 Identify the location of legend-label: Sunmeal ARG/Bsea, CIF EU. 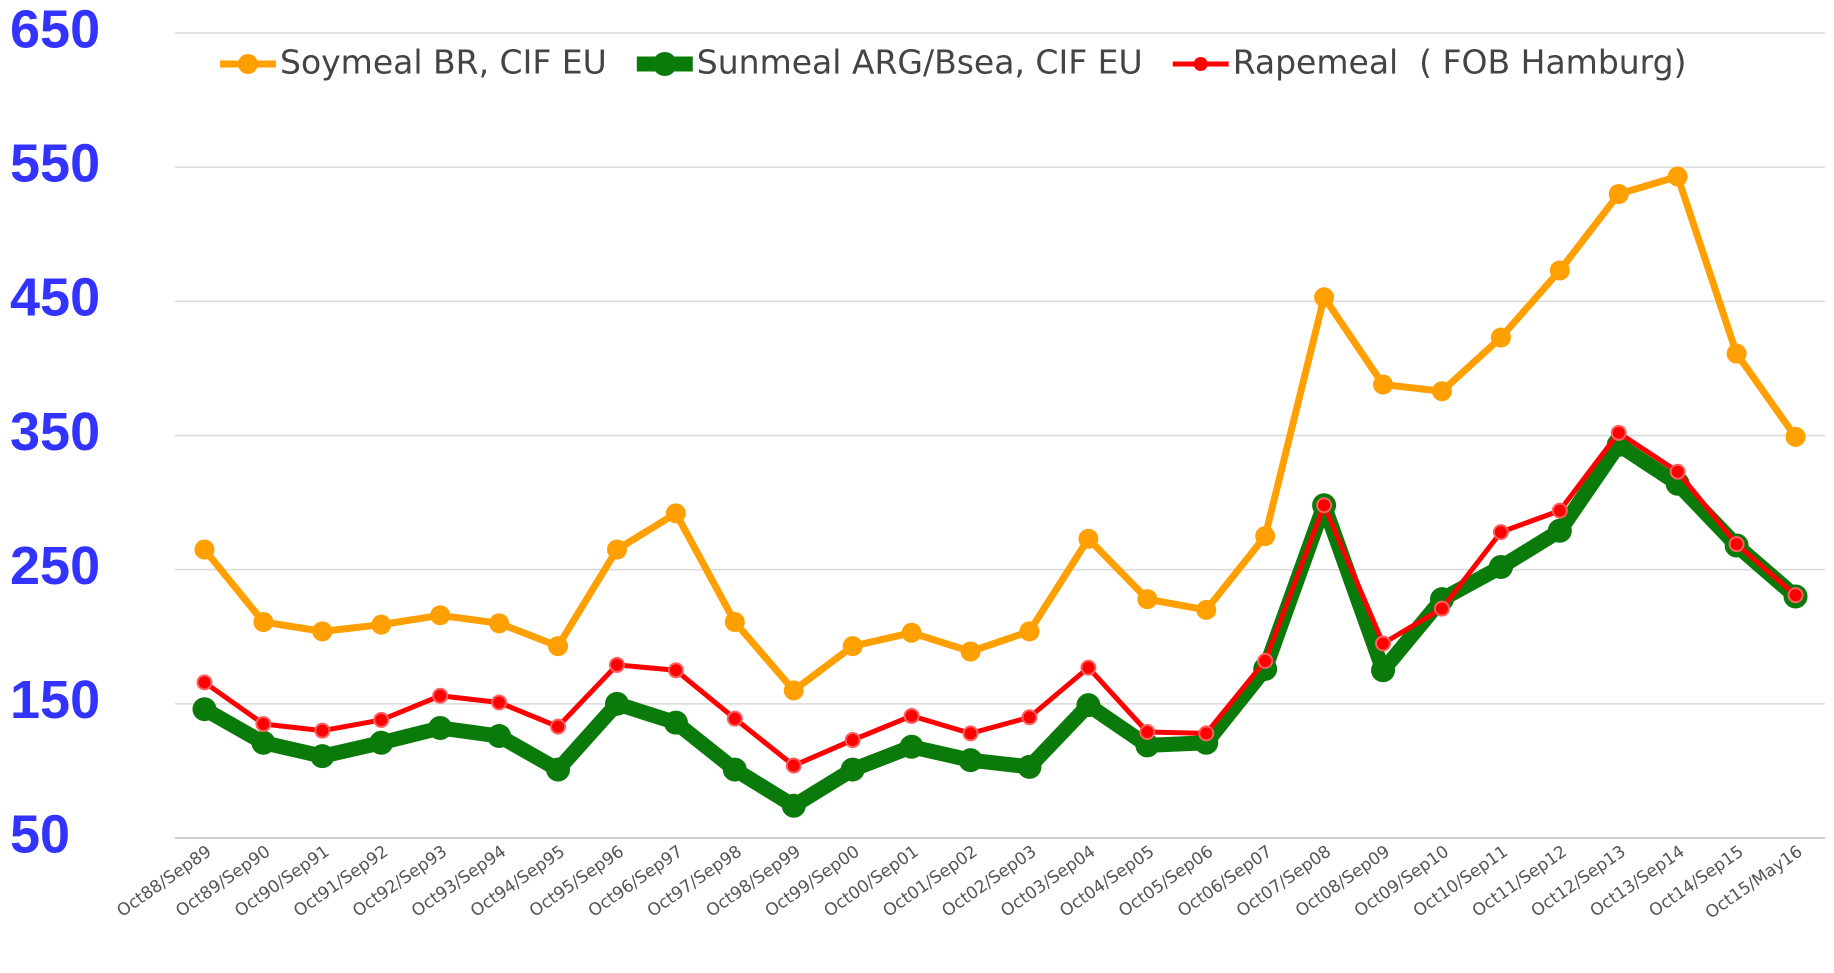
(920, 62).